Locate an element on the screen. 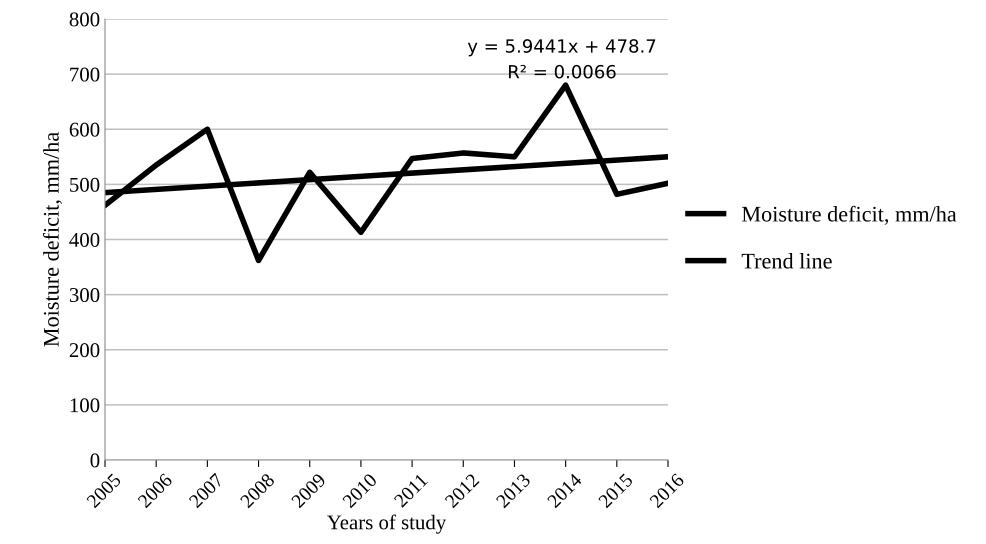 Image resolution: width=986 pixels, height=544 pixels. y-tick-label: 300 is located at coordinates (85, 295).